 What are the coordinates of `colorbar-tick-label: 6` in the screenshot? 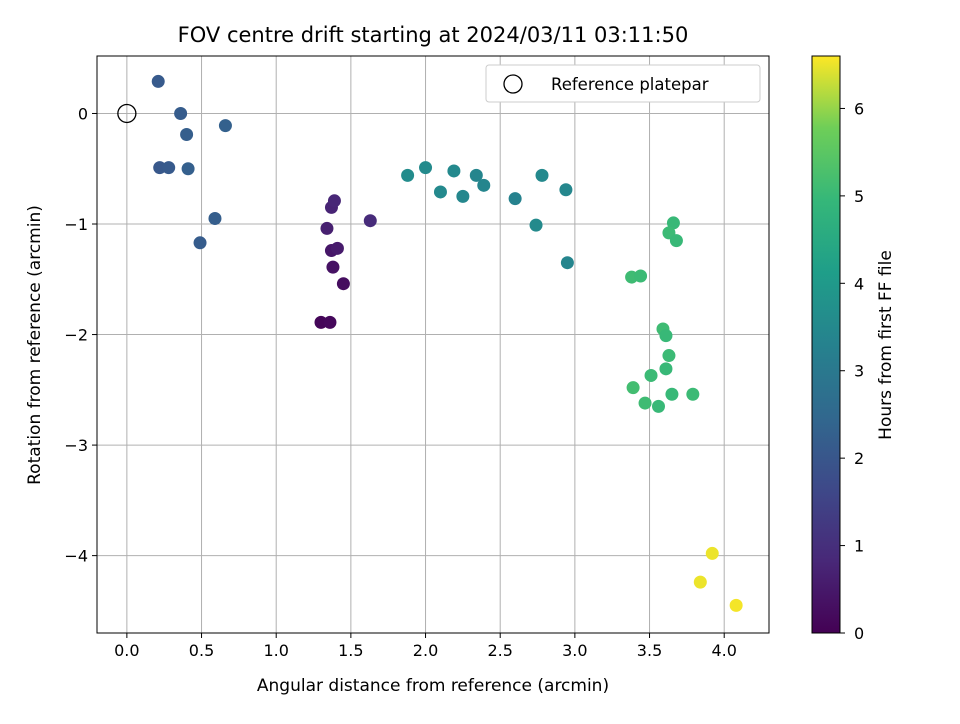 It's located at (859, 108).